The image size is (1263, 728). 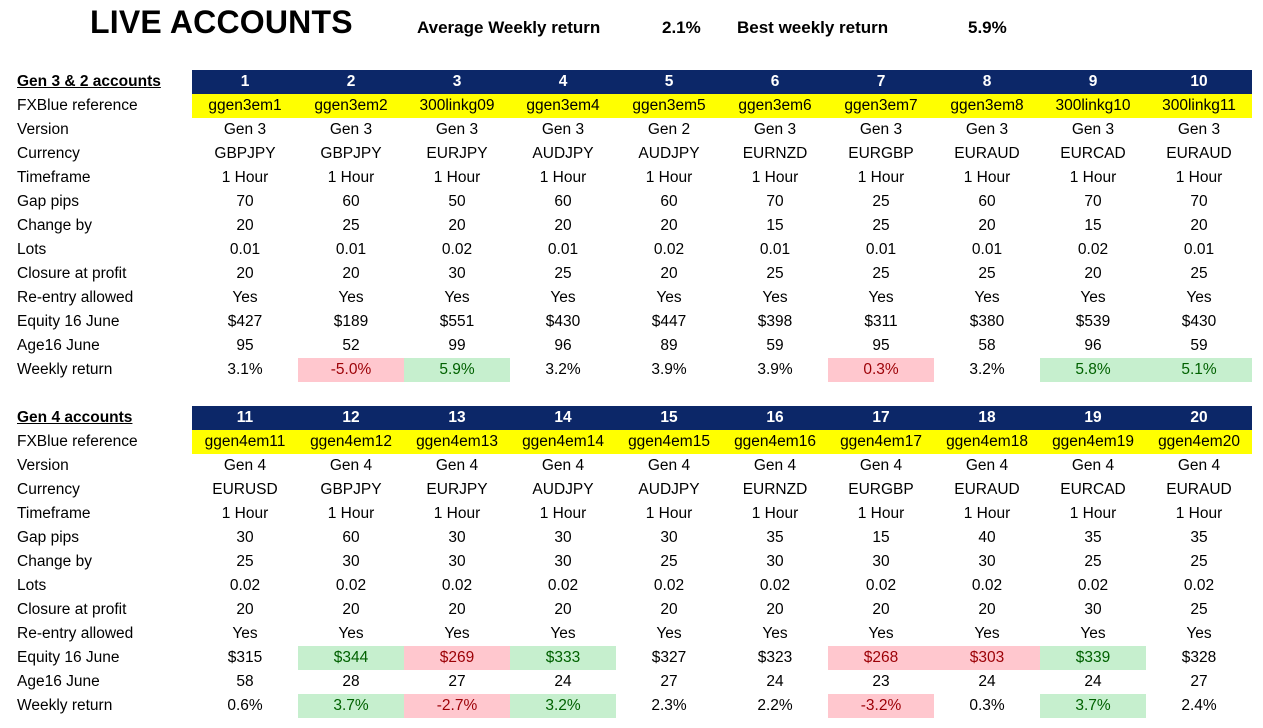 I want to click on data-cell: 28, so click(x=351, y=681).